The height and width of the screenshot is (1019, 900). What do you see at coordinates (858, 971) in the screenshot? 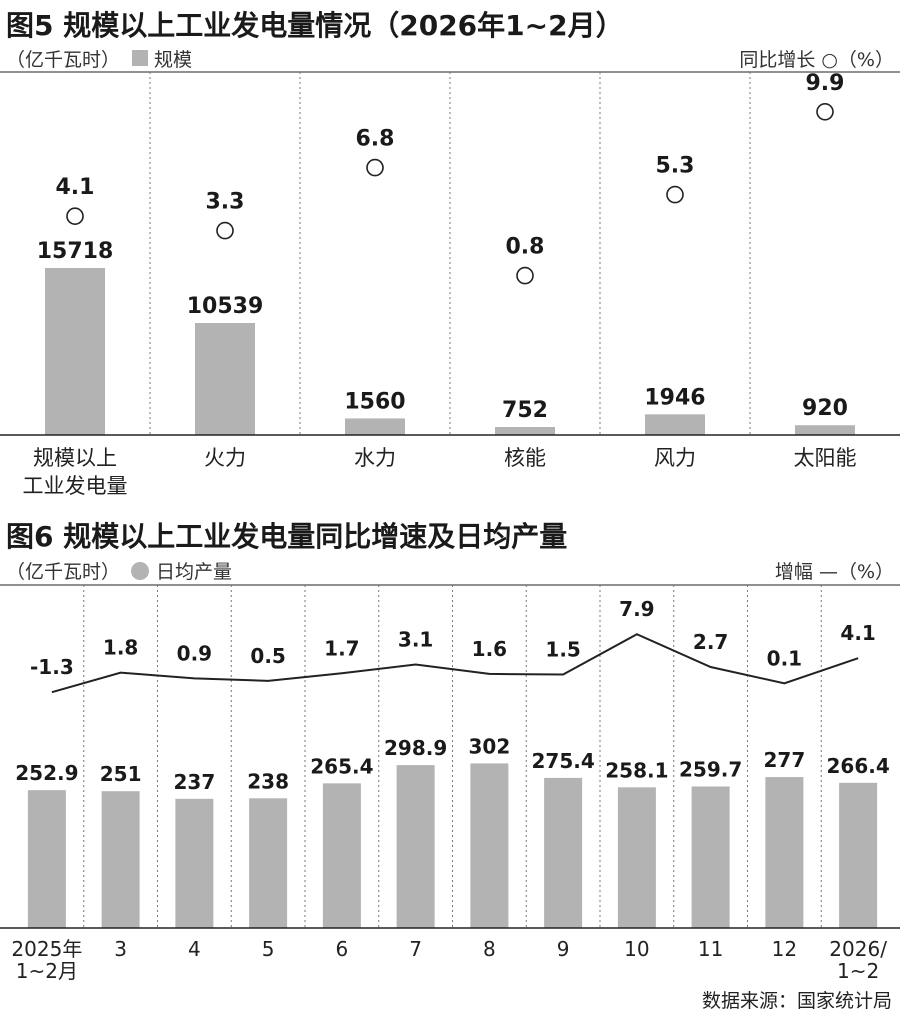
I see `chart6-x-tick-label: 1~2` at bounding box center [858, 971].